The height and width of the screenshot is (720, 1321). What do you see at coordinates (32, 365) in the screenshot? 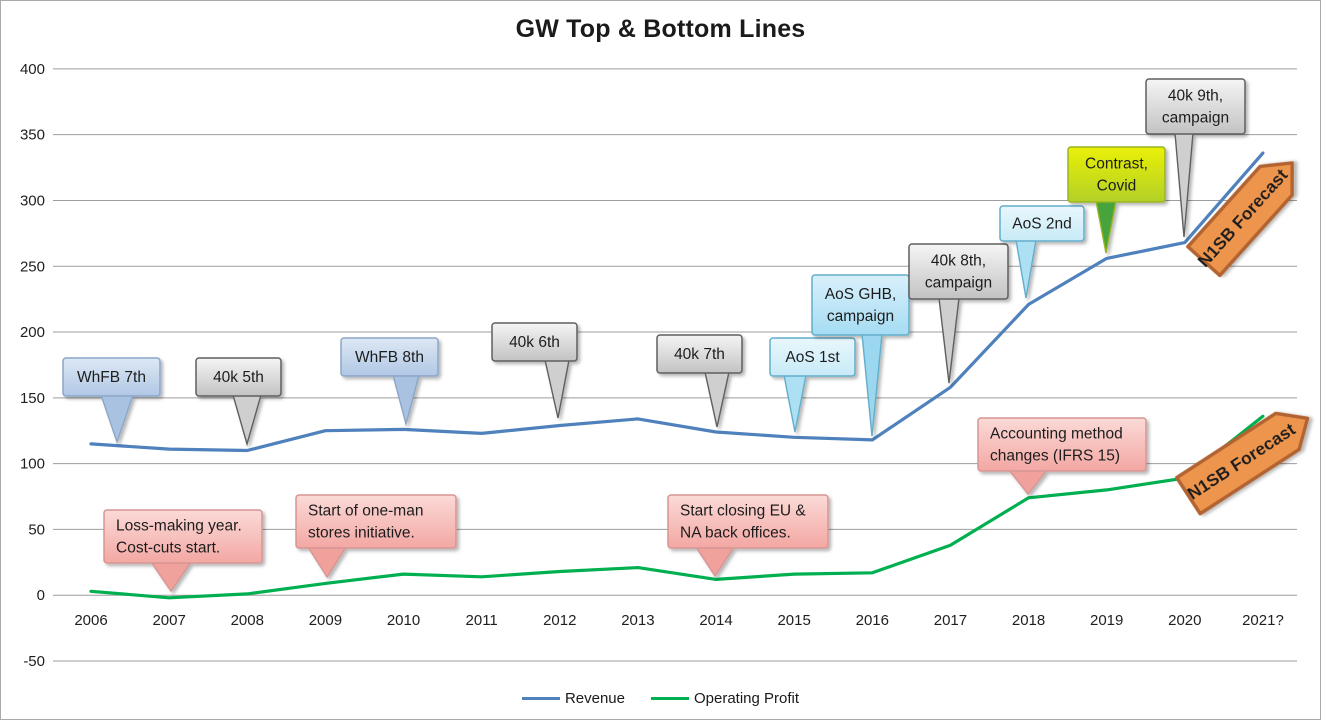
I see `y-axis-labels: 400 350 300 250 200 150 100 50 0 -50` at bounding box center [32, 365].